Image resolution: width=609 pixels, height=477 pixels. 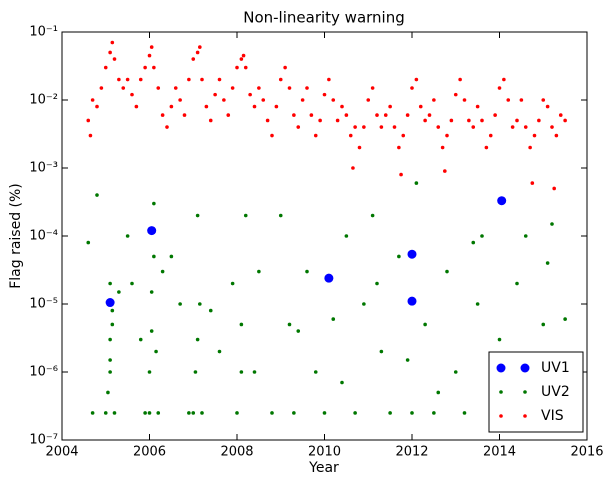 What do you see at coordinates (525, 392) in the screenshot?
I see `legend-marker` at bounding box center [525, 392].